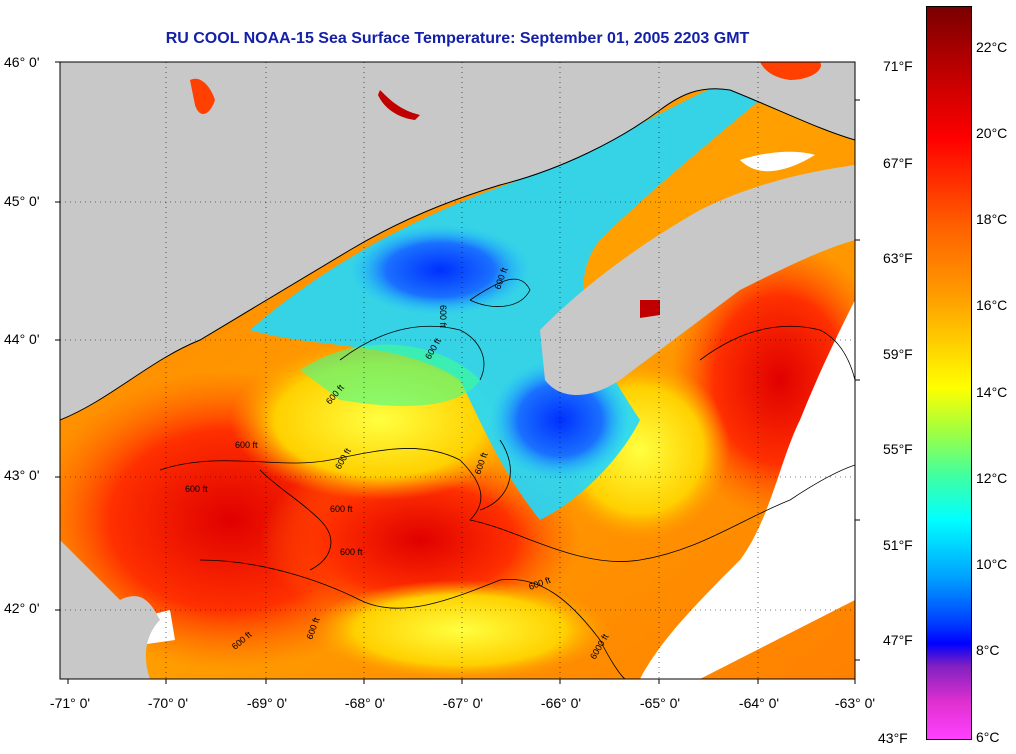 The height and width of the screenshot is (754, 1016). What do you see at coordinates (70, 703) in the screenshot?
I see `lon-label: -71° 0'` at bounding box center [70, 703].